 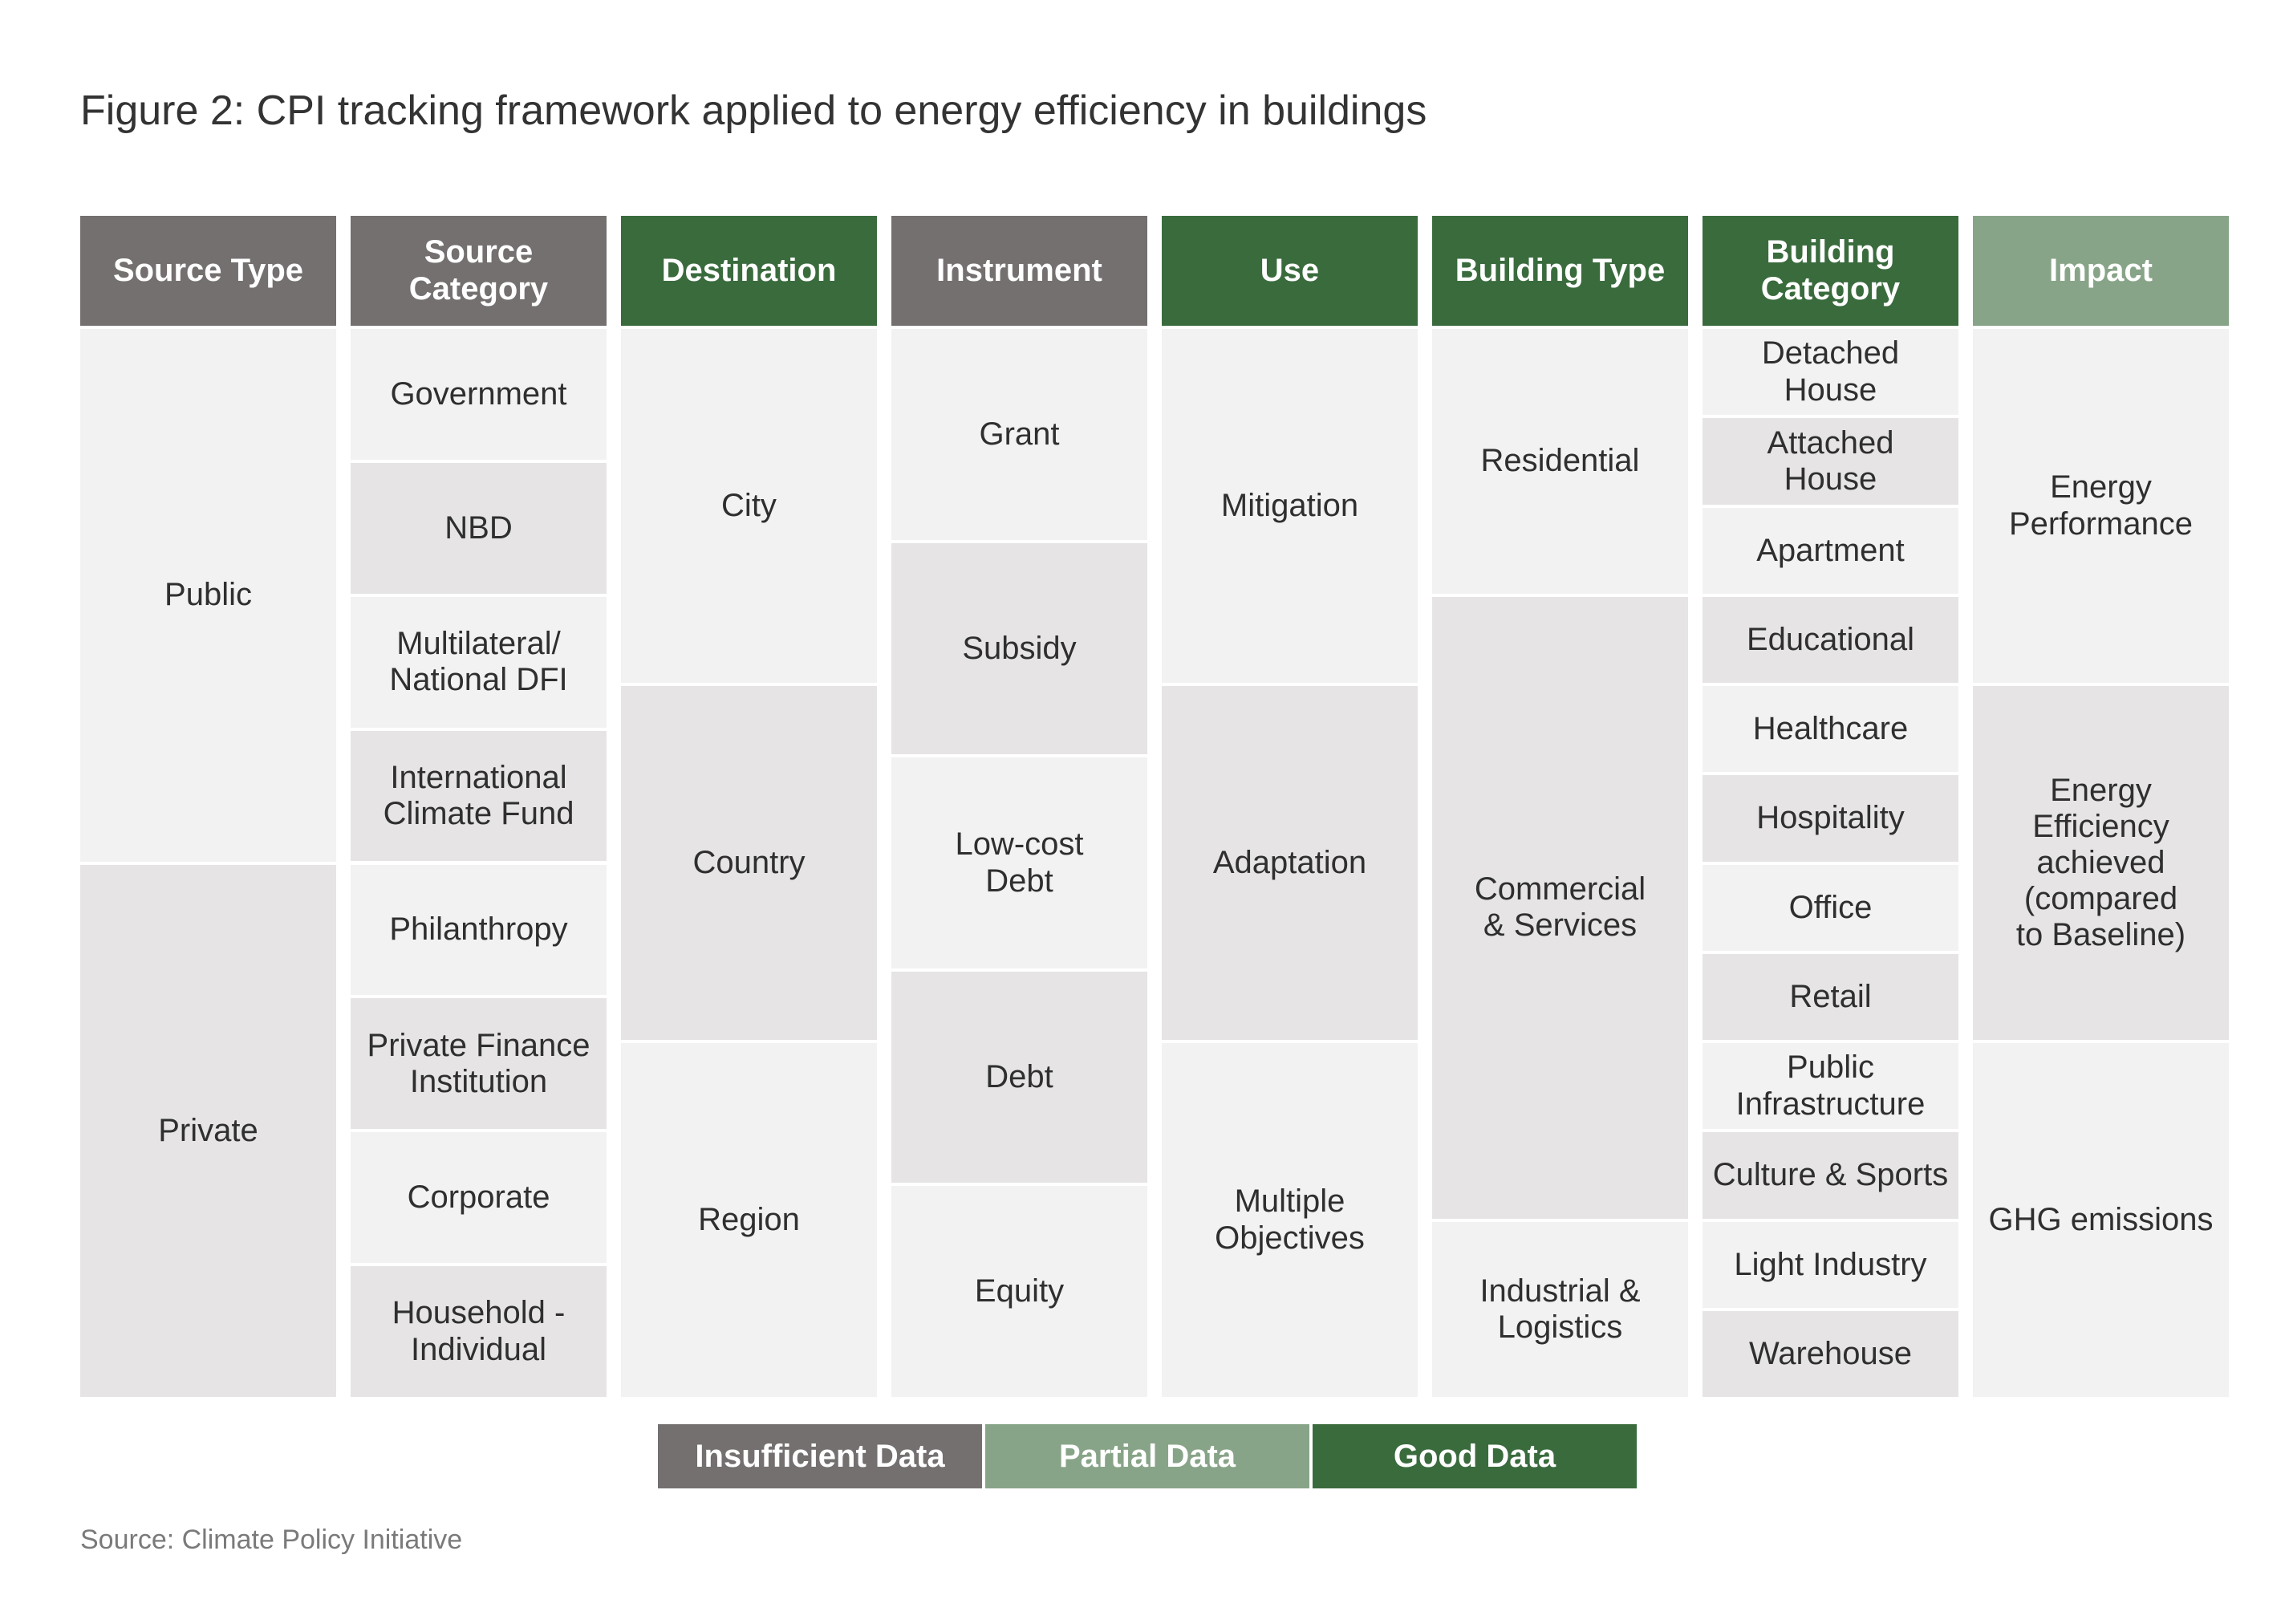 I want to click on cell-light-industry: Light Industry, so click(x=1830, y=1264).